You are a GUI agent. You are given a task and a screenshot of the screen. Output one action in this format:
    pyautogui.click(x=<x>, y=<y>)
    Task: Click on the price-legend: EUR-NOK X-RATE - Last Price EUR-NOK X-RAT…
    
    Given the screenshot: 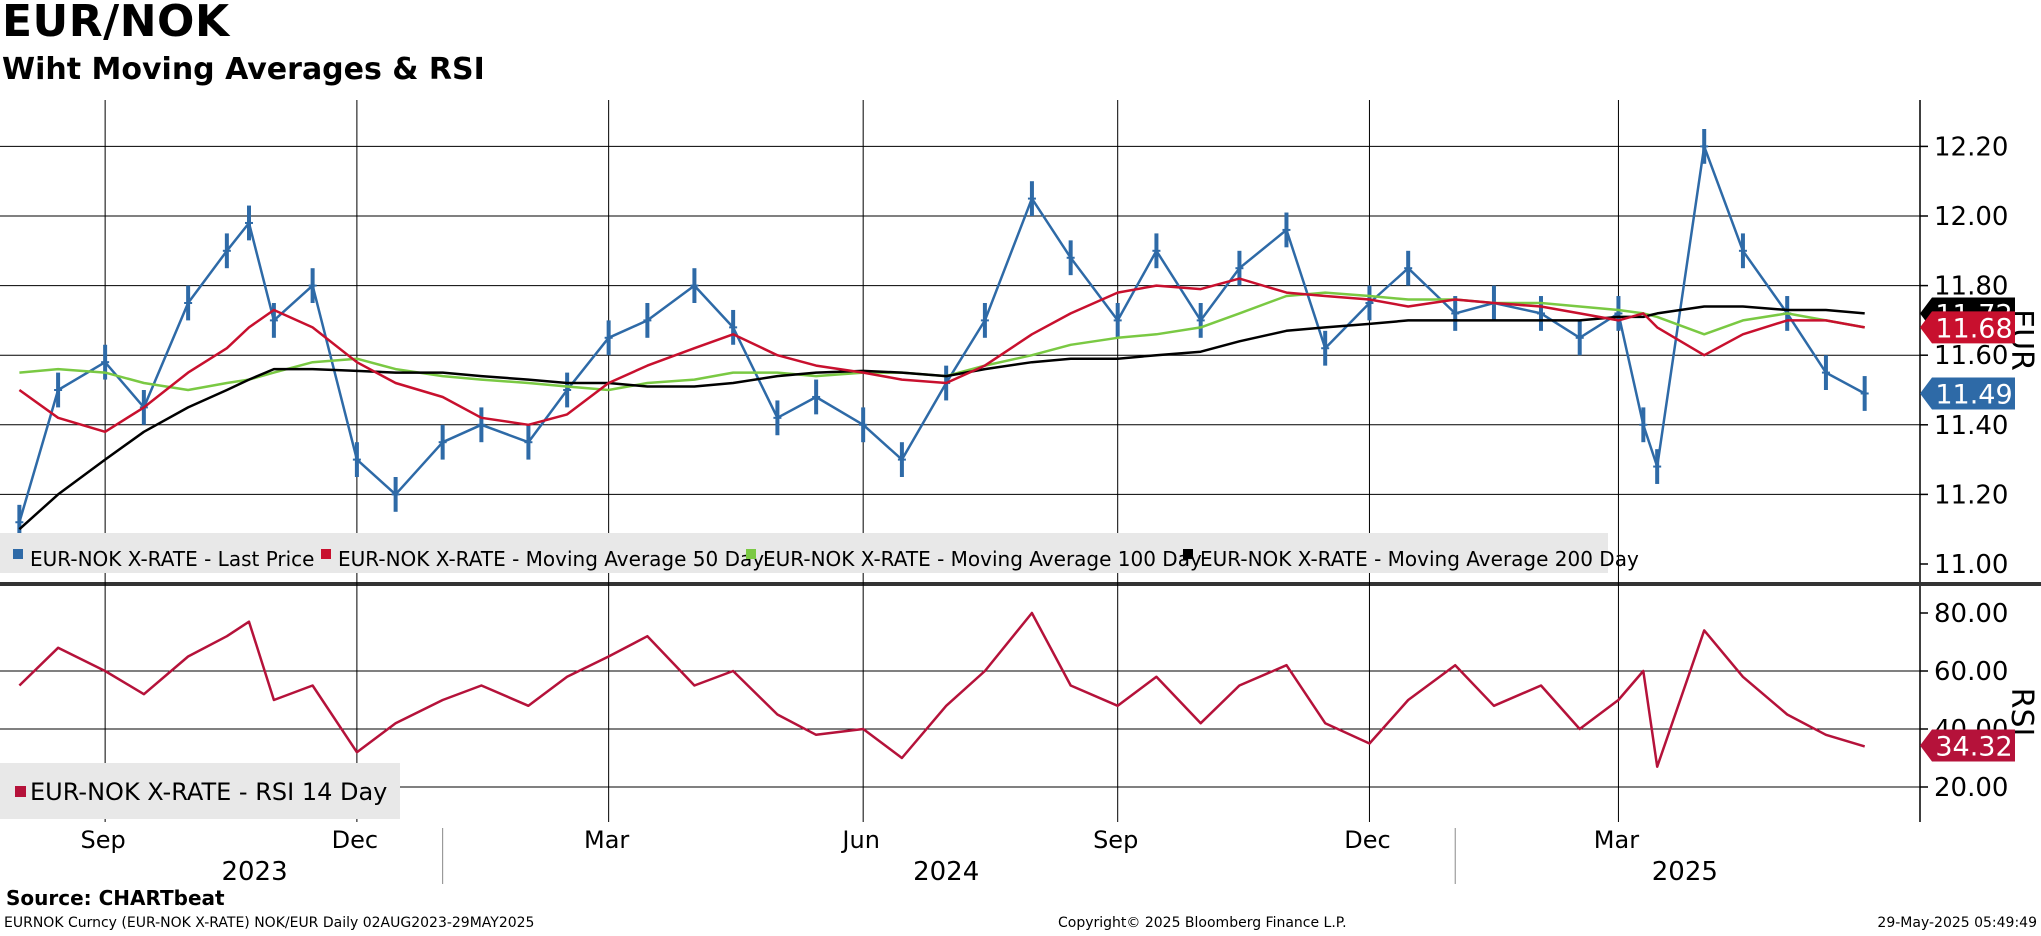 What is the action you would take?
    pyautogui.click(x=819, y=553)
    